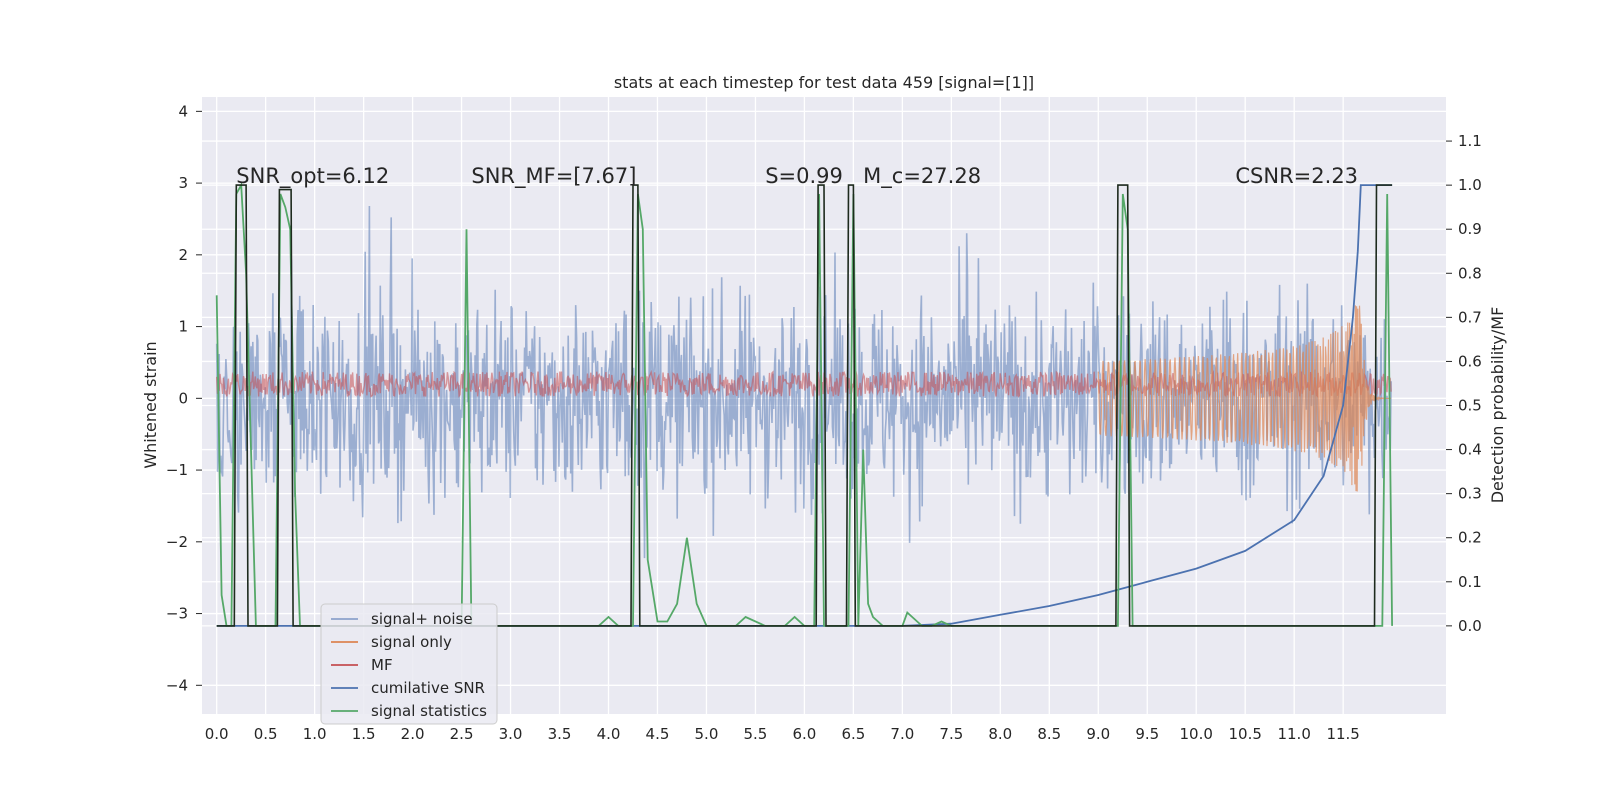 Image resolution: width=1600 pixels, height=800 pixels. What do you see at coordinates (922, 176) in the screenshot?
I see `annotation: M_c=27.28` at bounding box center [922, 176].